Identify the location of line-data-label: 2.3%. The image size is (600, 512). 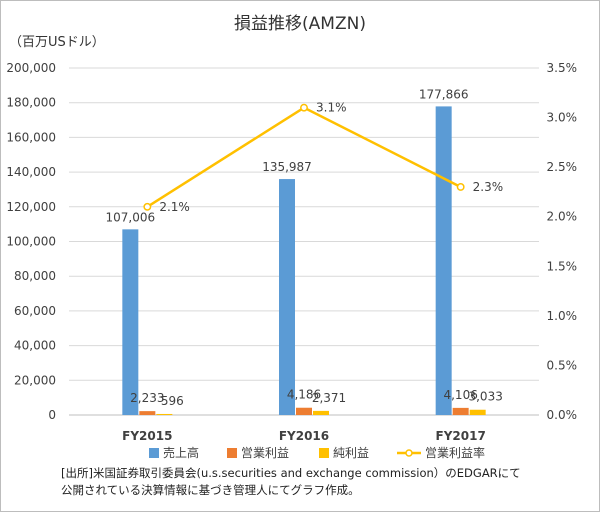
(488, 187).